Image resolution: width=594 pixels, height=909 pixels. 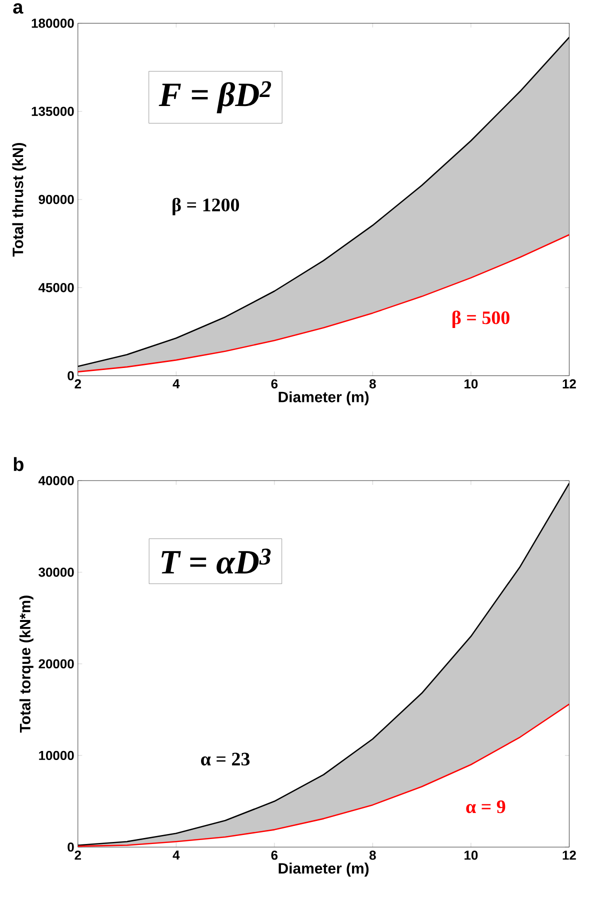 What do you see at coordinates (56, 481) in the screenshot?
I see `y-tick-label: 40000` at bounding box center [56, 481].